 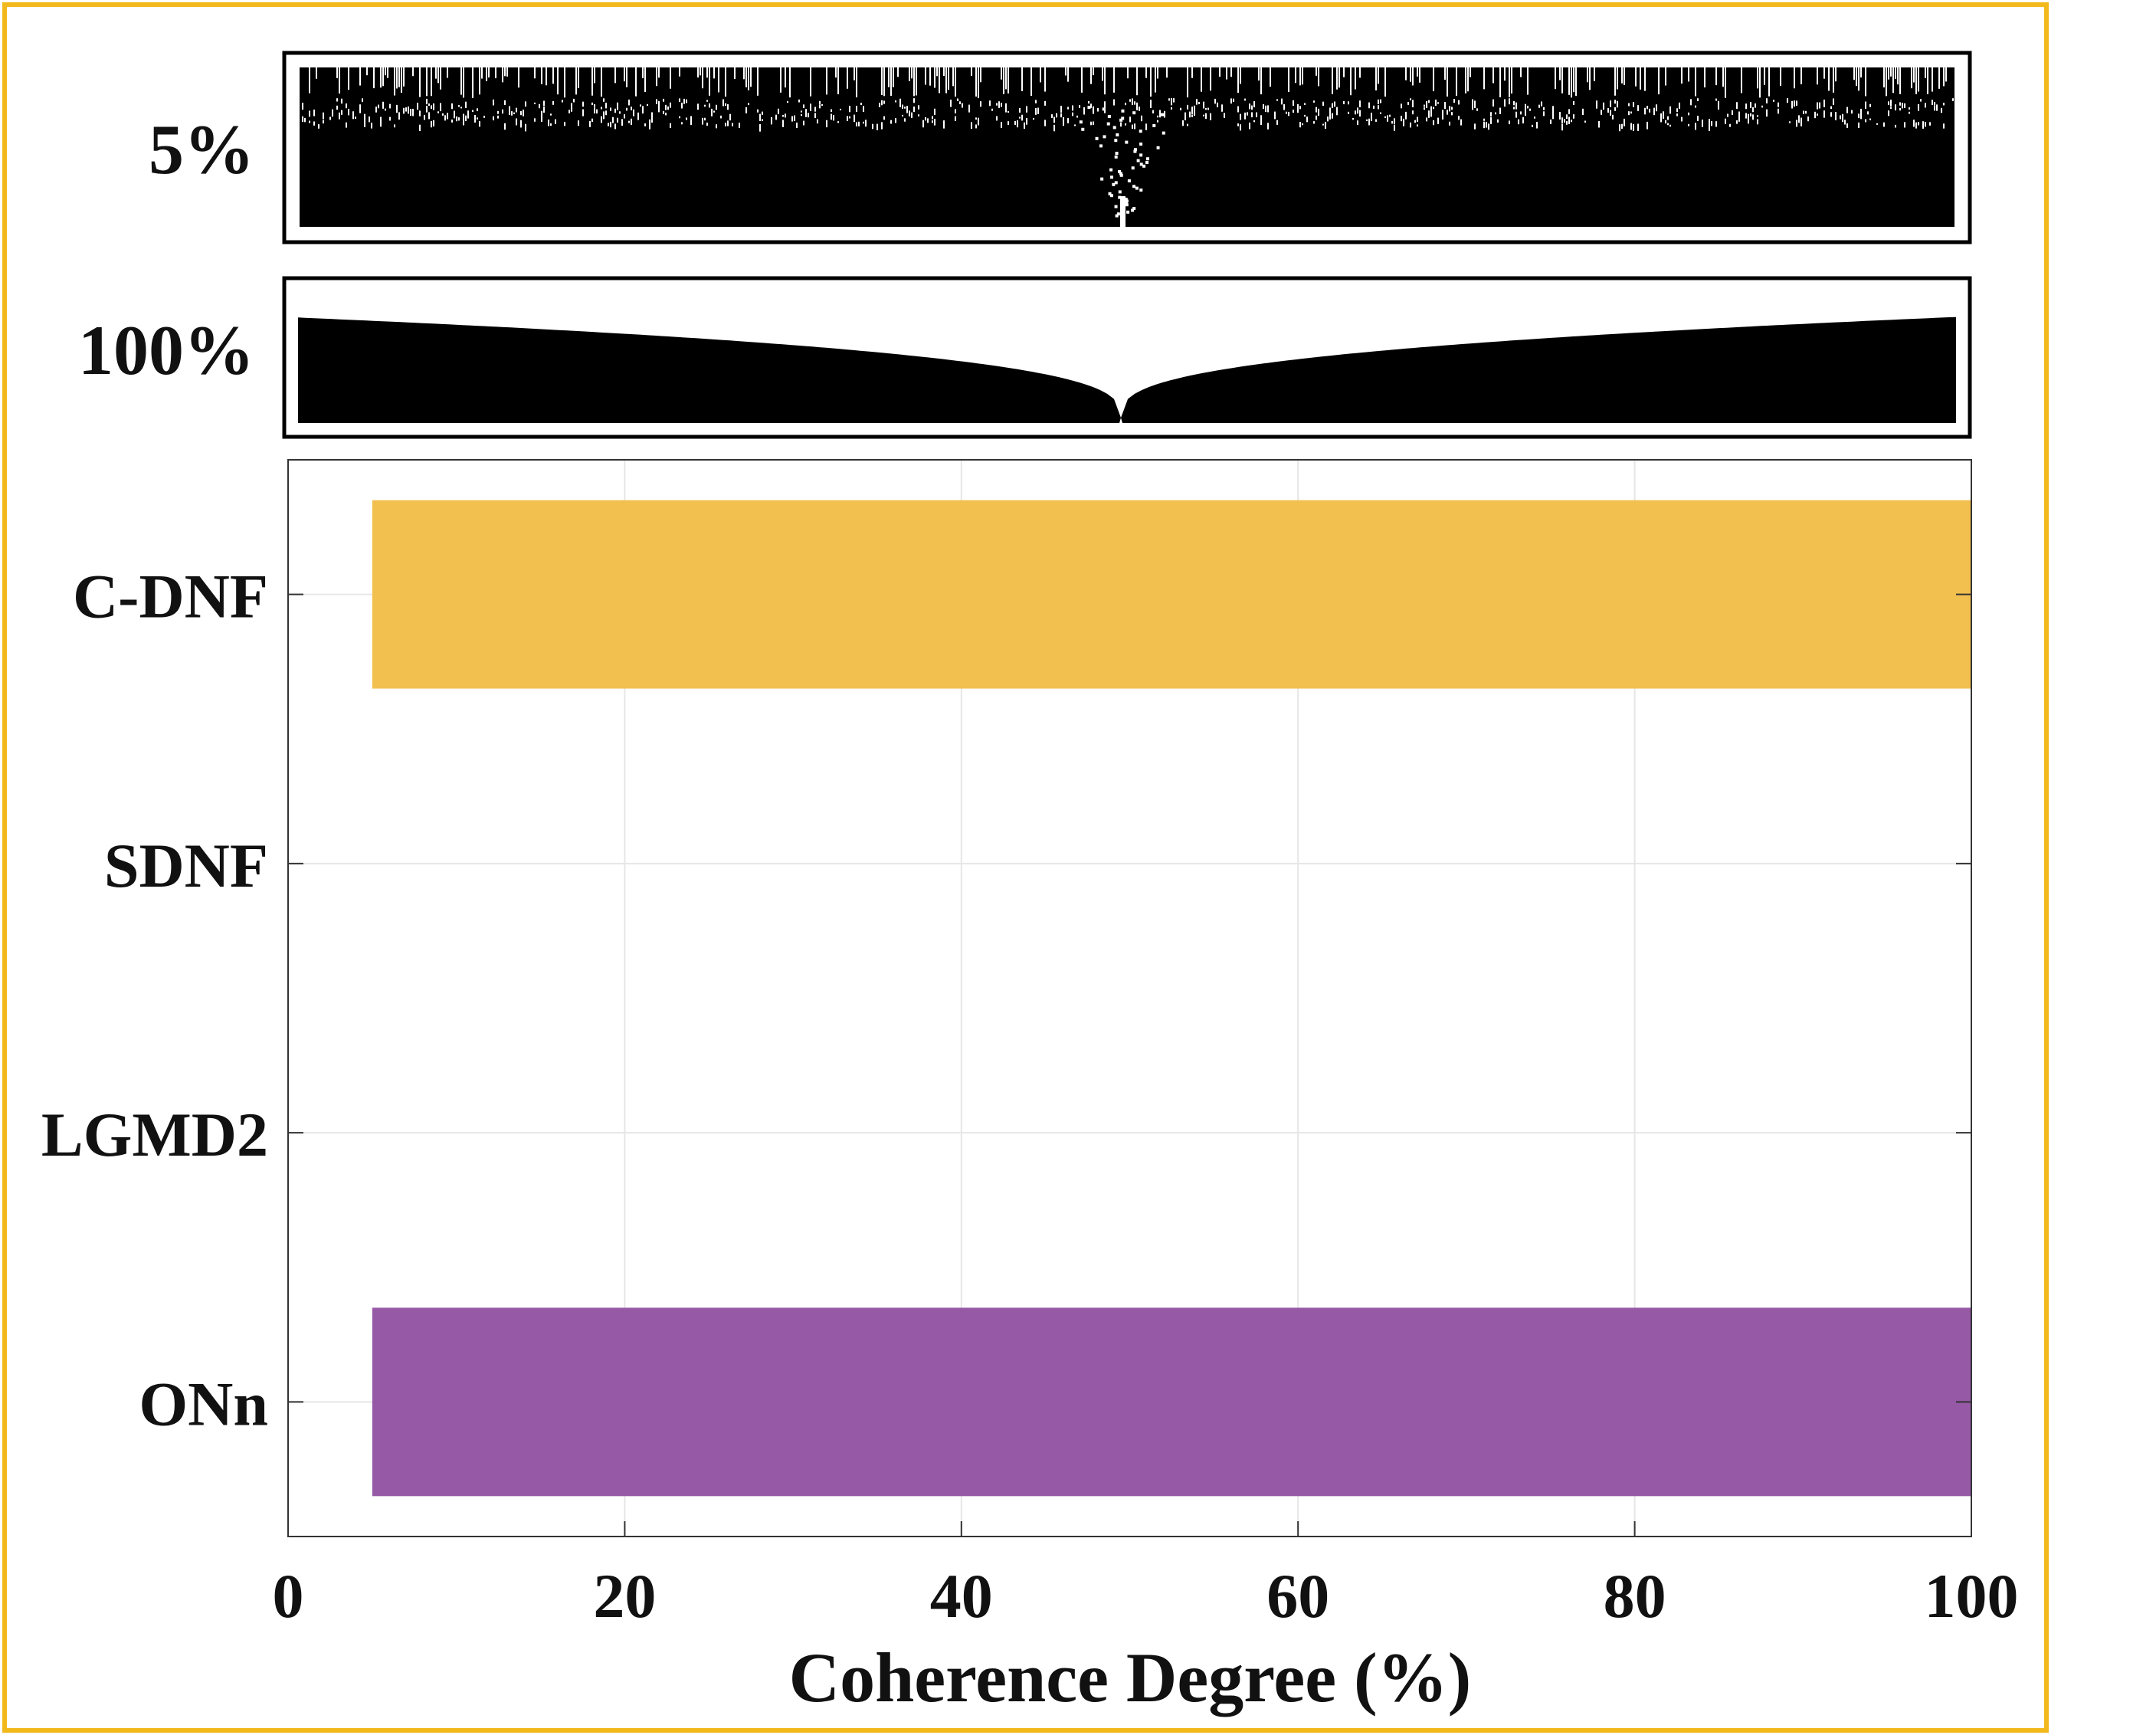 What do you see at coordinates (1128, 142) in the screenshot?
I see `stimulus-5-noise` at bounding box center [1128, 142].